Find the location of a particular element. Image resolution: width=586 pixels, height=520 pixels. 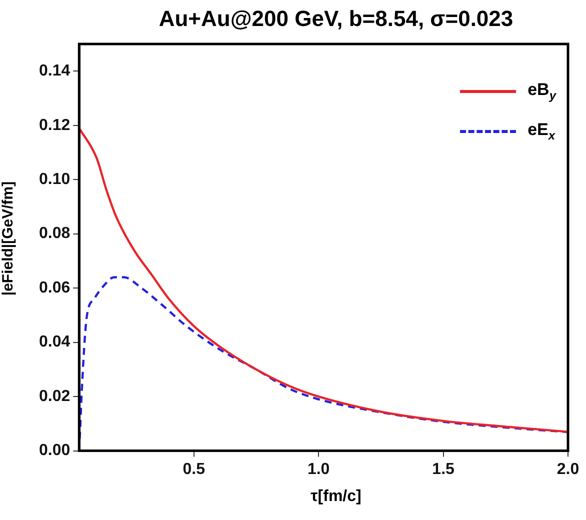

y-tick-label: 0.00 is located at coordinates (54, 451).